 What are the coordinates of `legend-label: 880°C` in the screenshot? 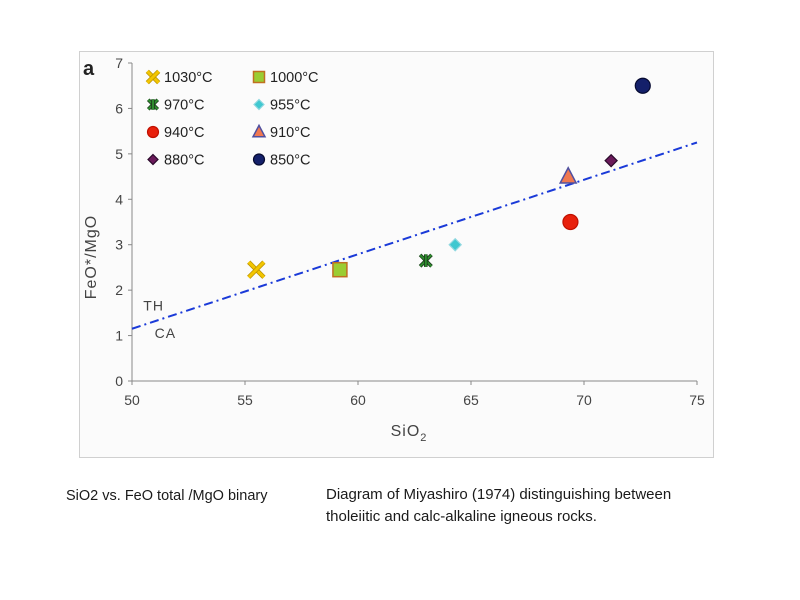 It's located at (184, 161).